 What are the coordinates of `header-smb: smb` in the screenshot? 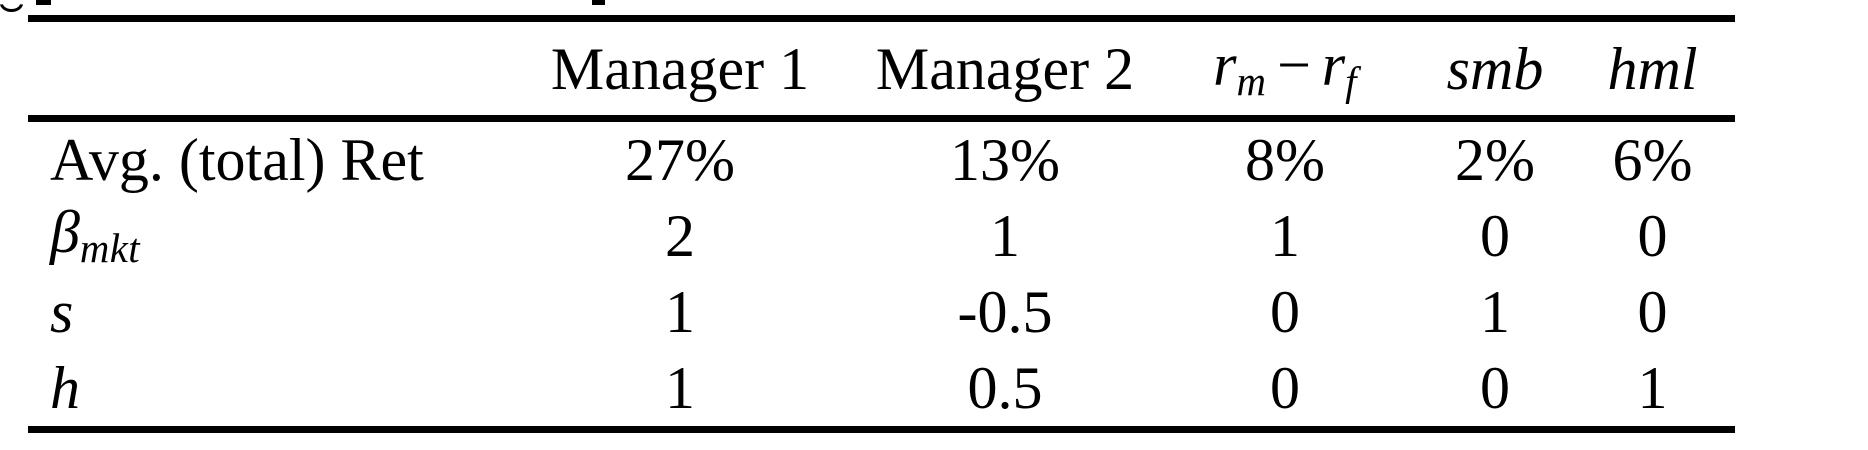 It's located at (1495, 68).